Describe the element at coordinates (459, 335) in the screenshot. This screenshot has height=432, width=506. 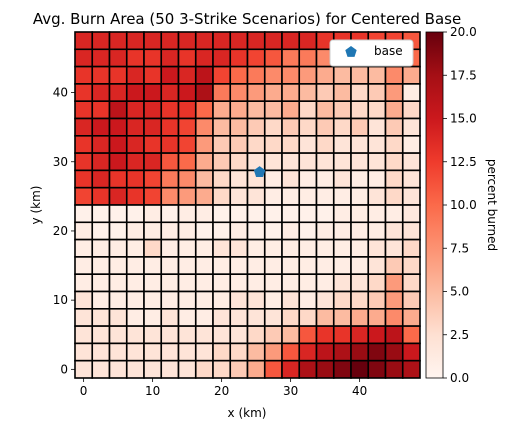
I see `colorbar-tick-label: 2.5` at that location.